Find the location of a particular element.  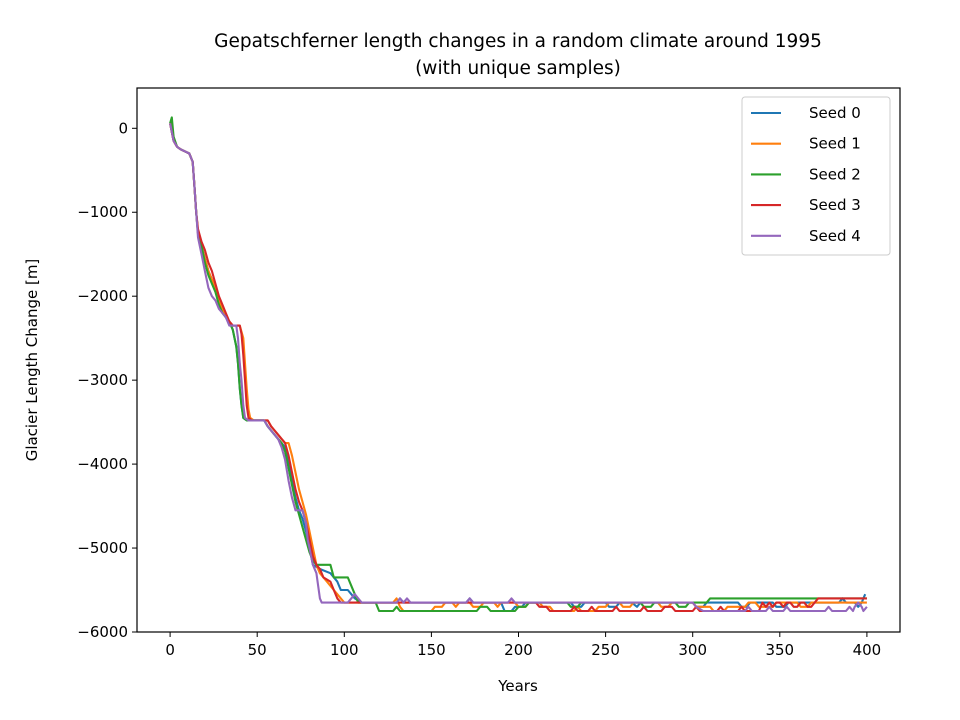

legend-label: Seed 0 is located at coordinates (835, 113).